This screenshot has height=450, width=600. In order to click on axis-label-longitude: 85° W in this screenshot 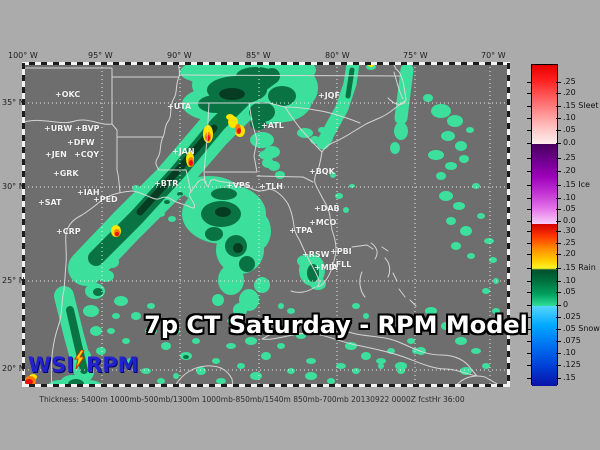, I will do `click(258, 55)`.